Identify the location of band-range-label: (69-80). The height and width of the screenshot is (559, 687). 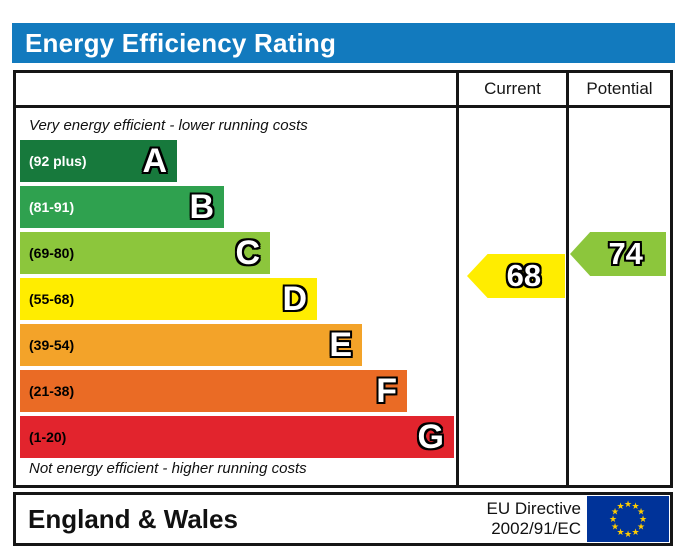
(52, 253).